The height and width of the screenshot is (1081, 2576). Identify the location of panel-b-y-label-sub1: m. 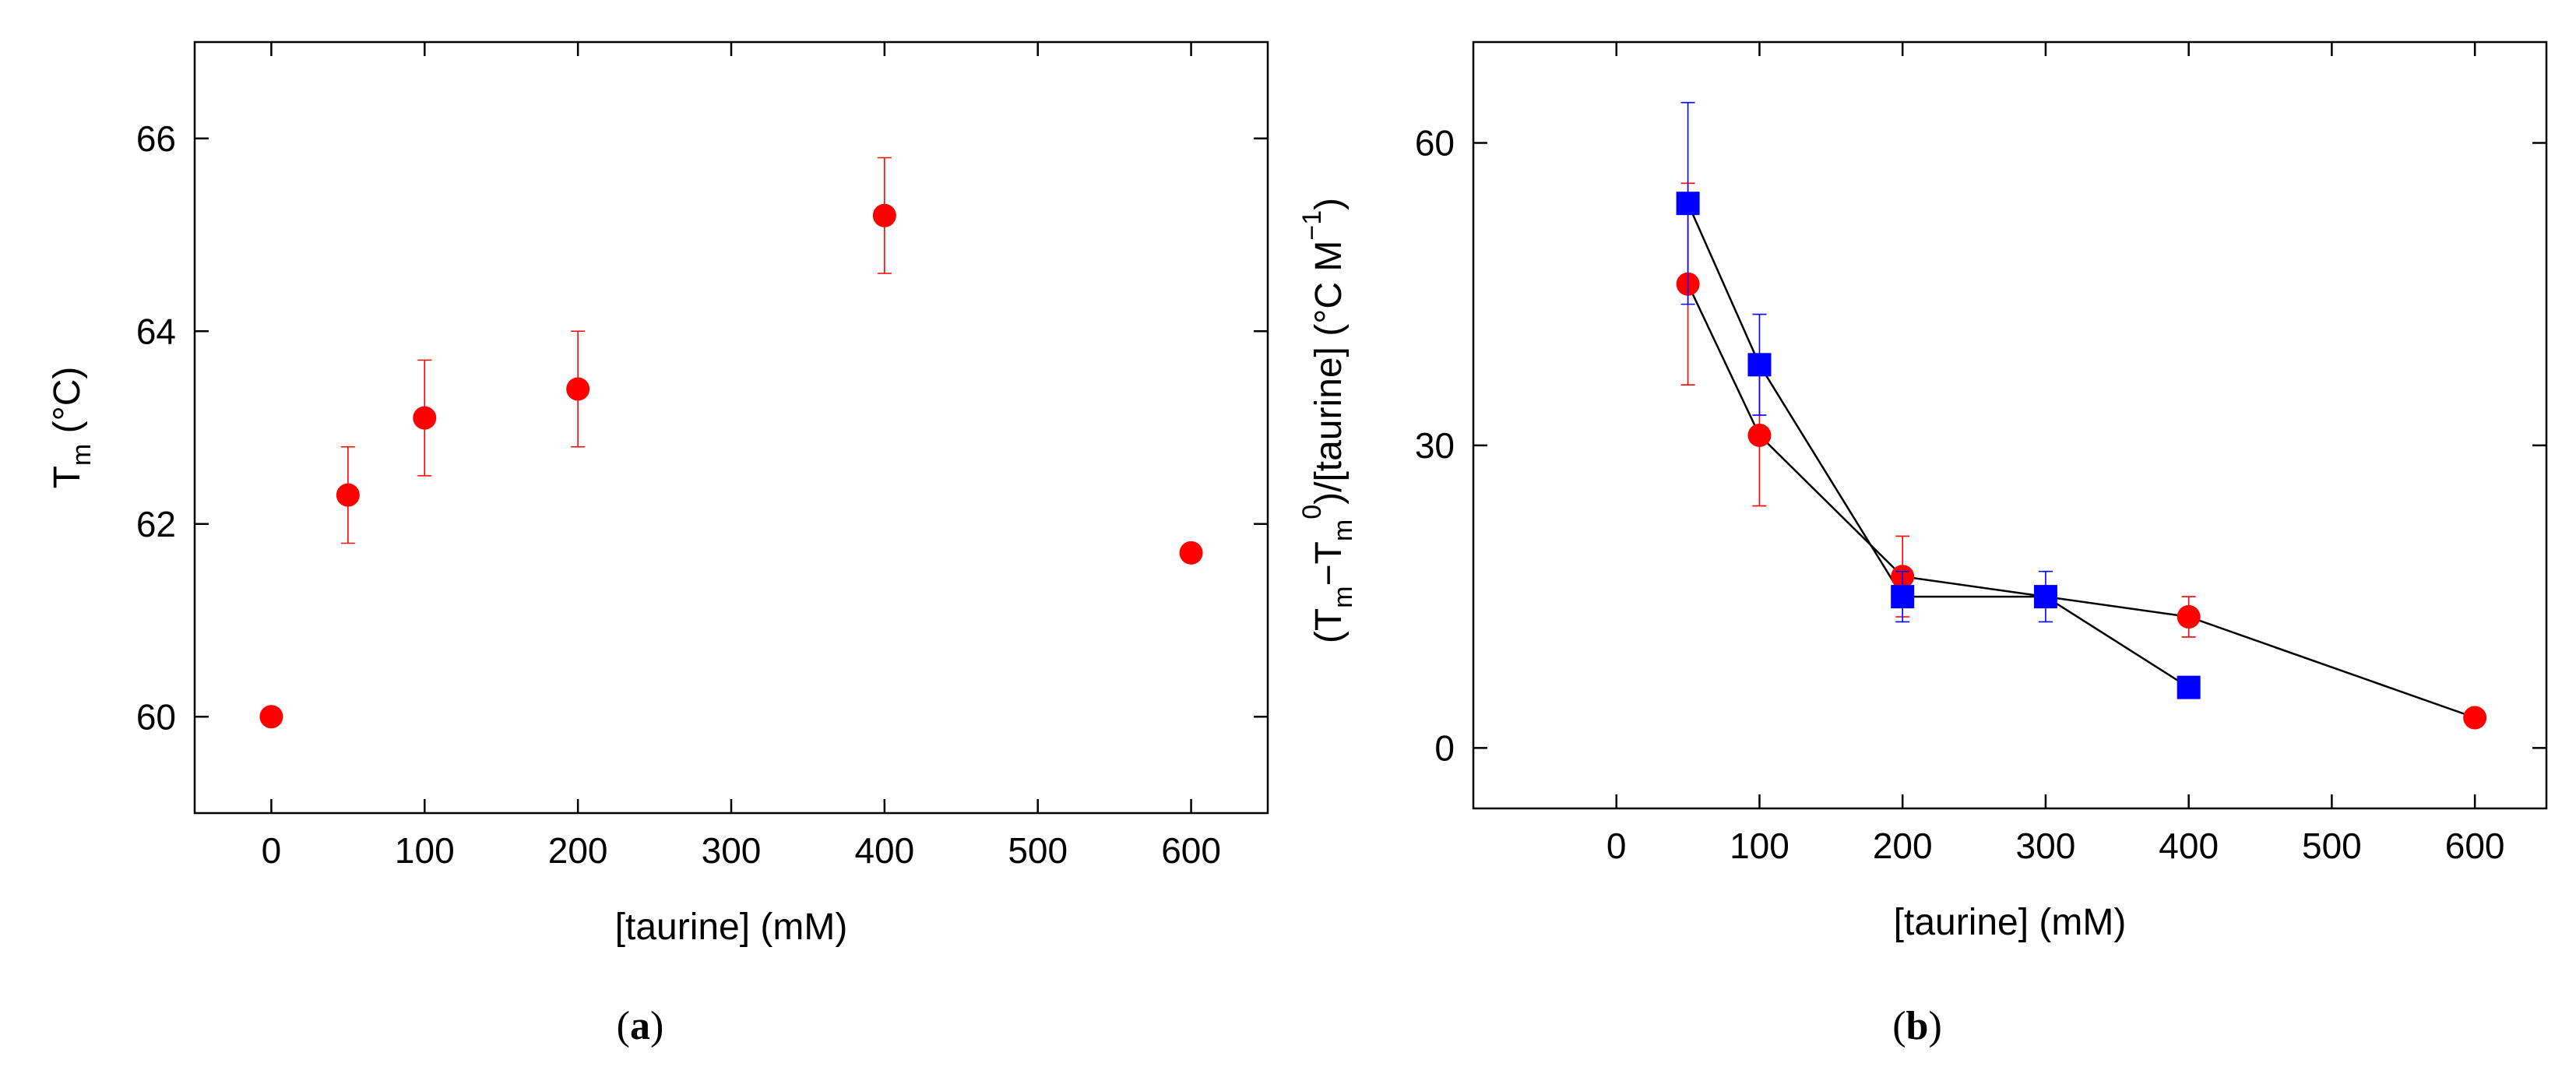
(1343, 596).